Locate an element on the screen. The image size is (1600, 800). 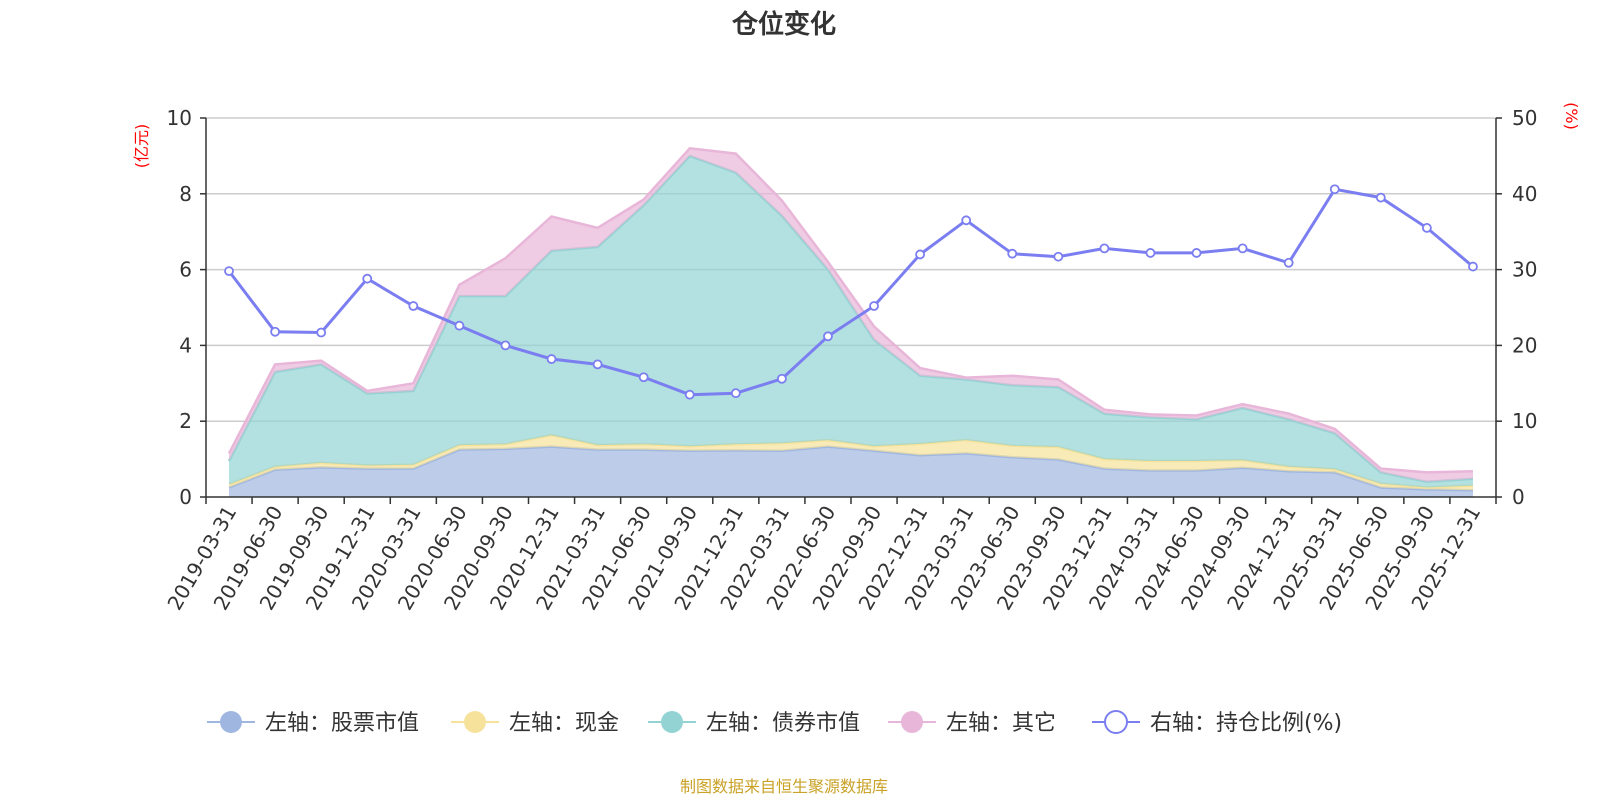
legend-label: 左轴：股票市值 is located at coordinates (342, 723).